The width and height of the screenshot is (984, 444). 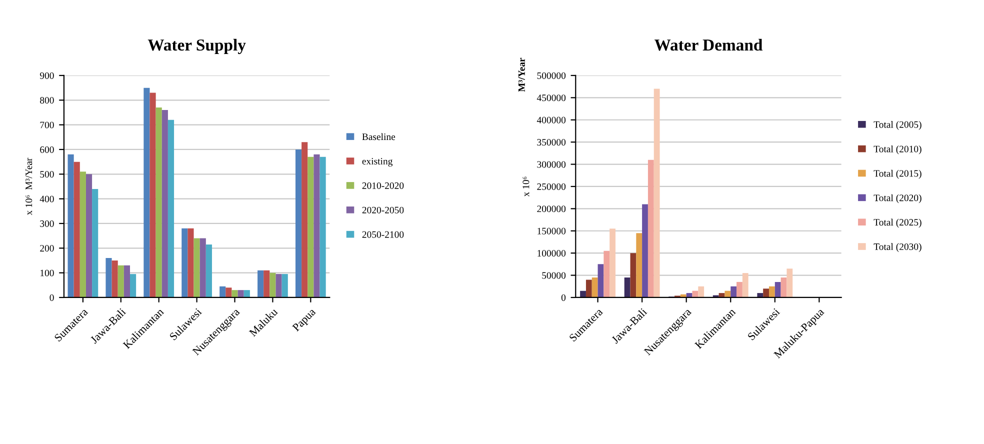 I want to click on y-tick-label: 600, so click(x=47, y=149).